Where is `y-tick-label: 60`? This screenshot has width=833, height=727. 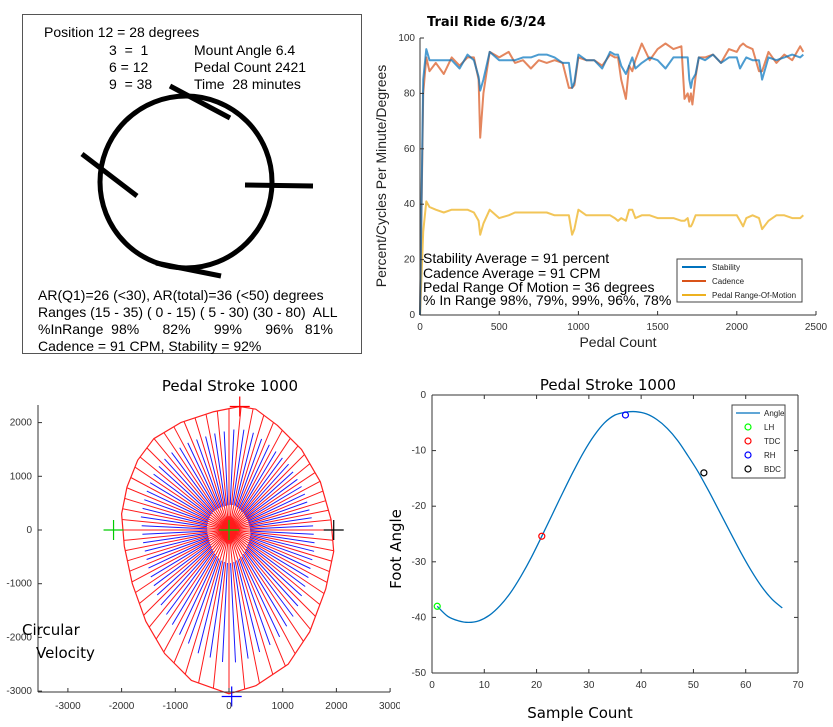
y-tick-label: 60 is located at coordinates (410, 149).